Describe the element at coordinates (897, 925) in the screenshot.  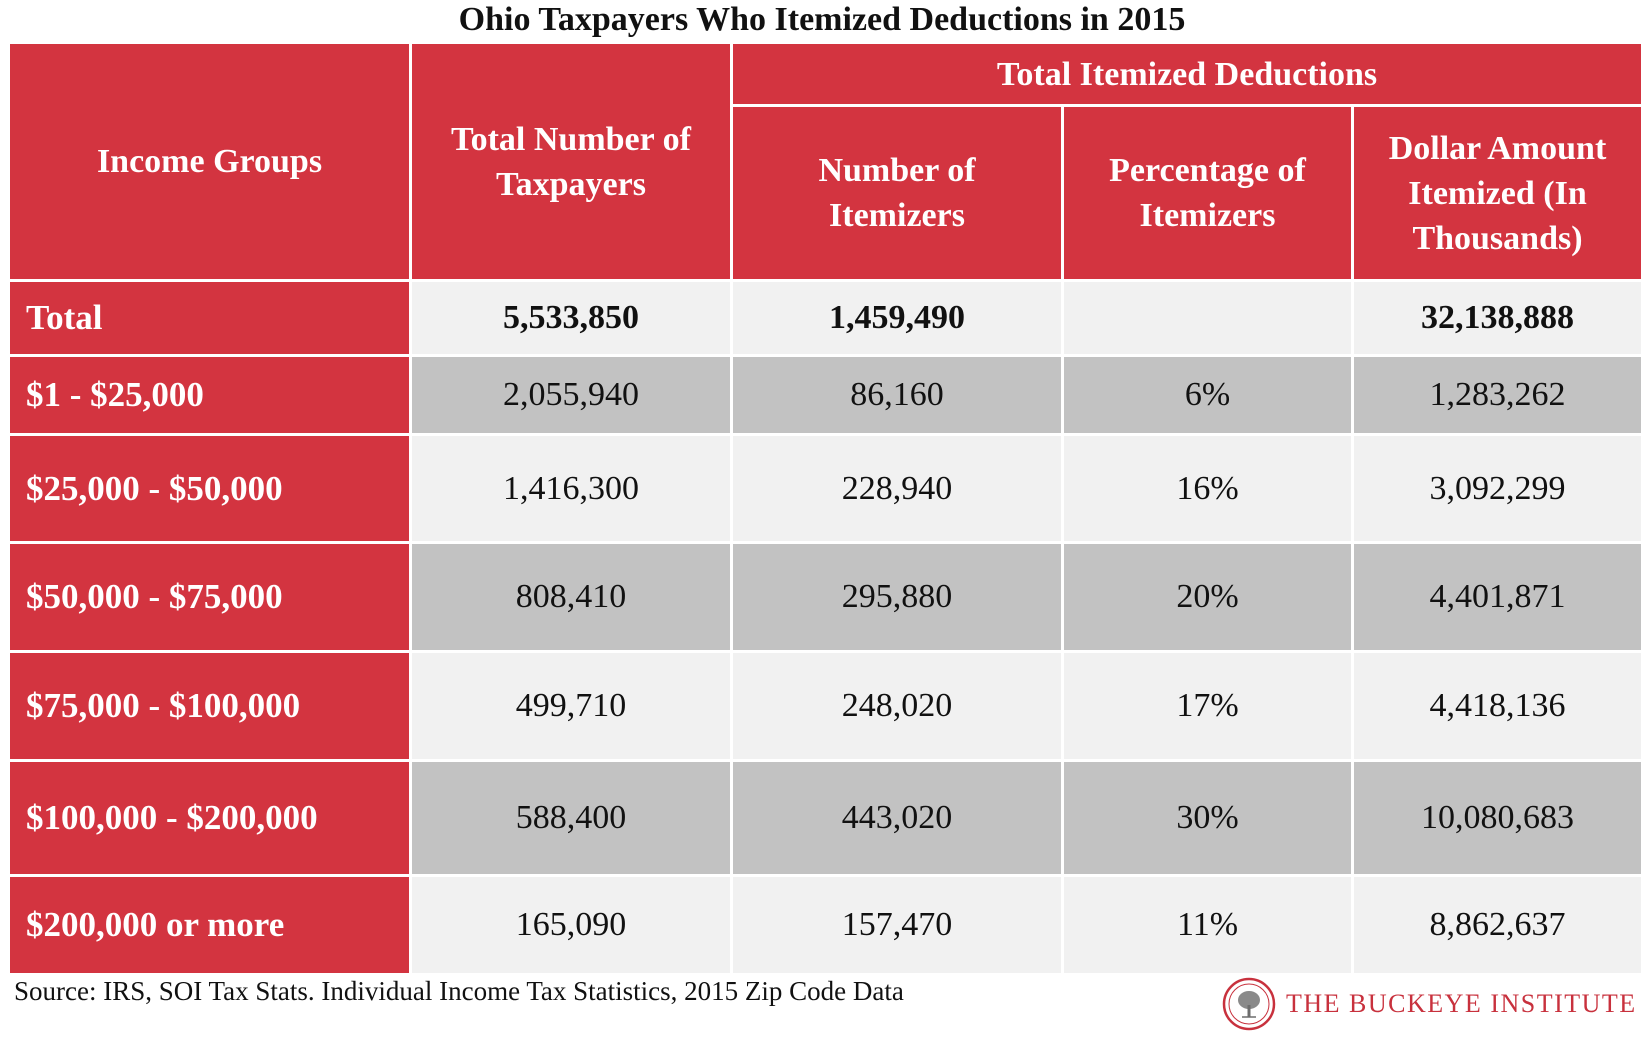
I see `cell-itemizers: 157,470` at that location.